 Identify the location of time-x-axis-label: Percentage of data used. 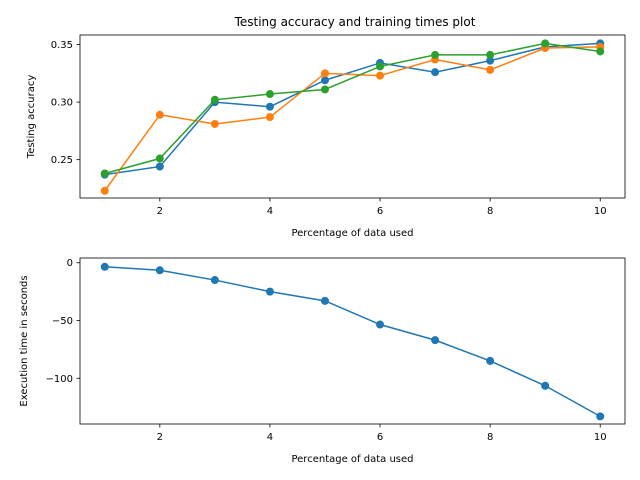
(352, 459).